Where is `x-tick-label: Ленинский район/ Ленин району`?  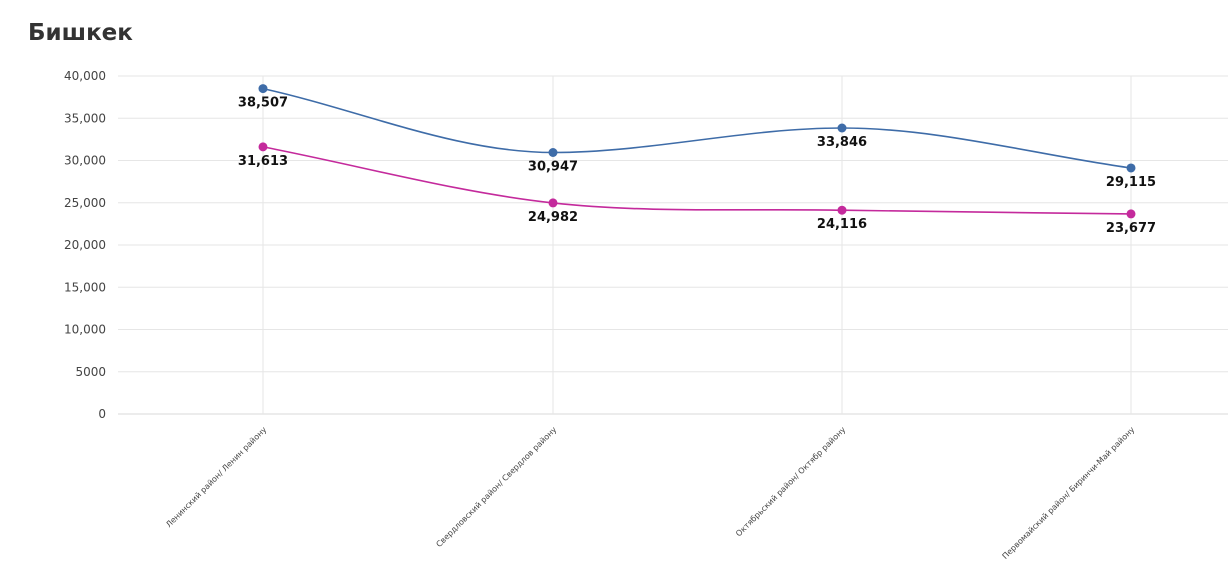 x-tick-label: Ленинский район/ Ленин району is located at coordinates (216, 477).